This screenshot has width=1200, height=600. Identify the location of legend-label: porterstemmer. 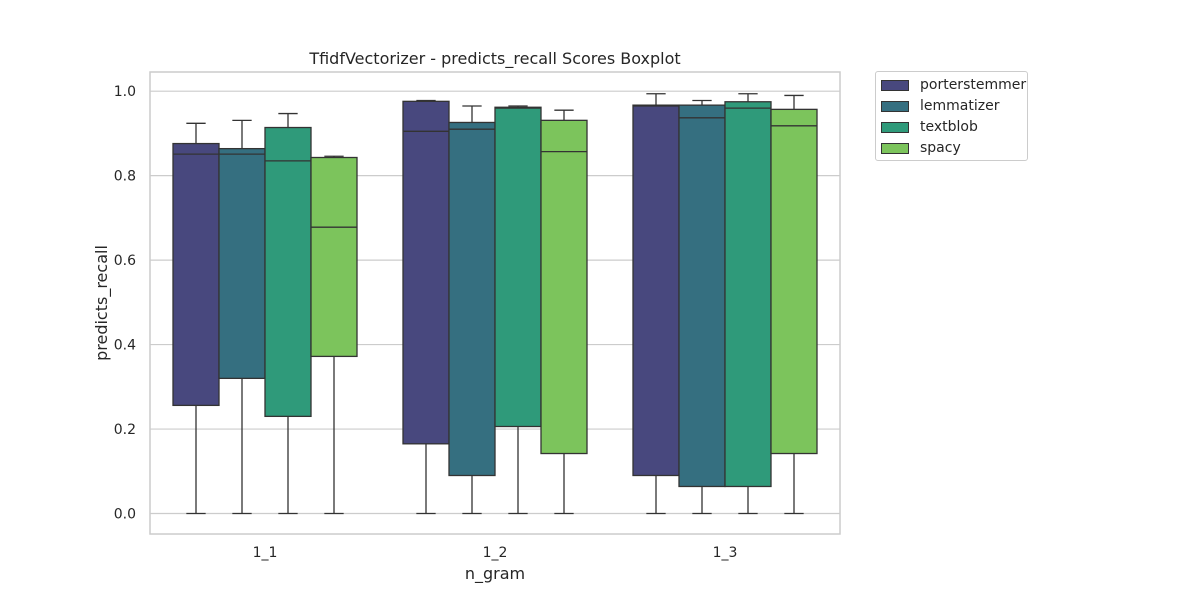
(973, 85).